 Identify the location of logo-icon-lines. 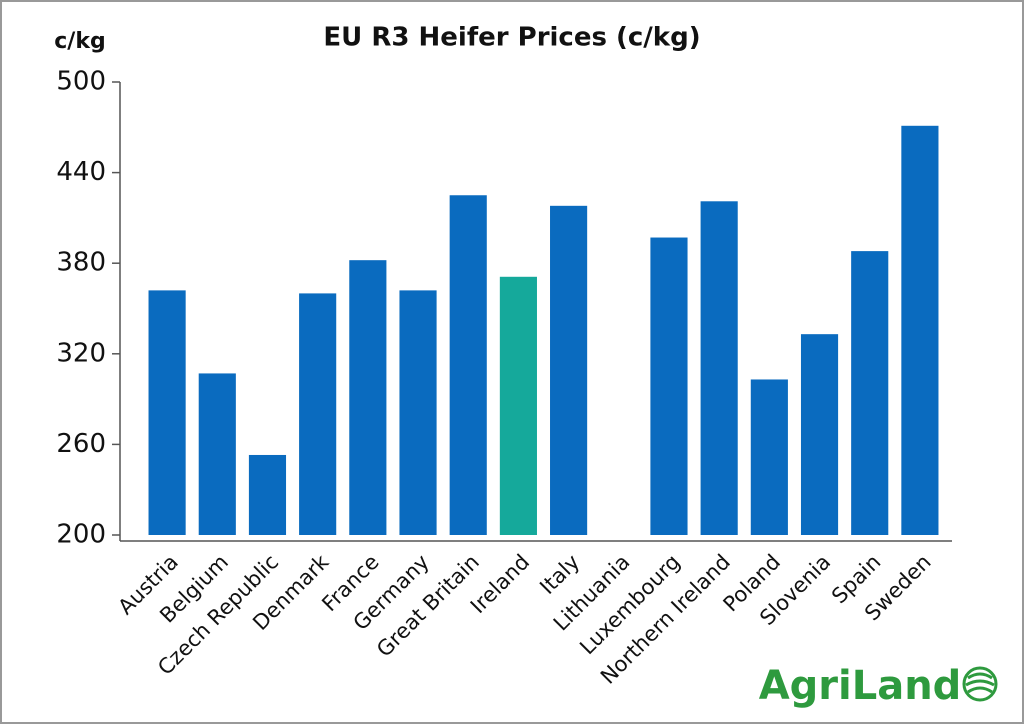
(980, 683).